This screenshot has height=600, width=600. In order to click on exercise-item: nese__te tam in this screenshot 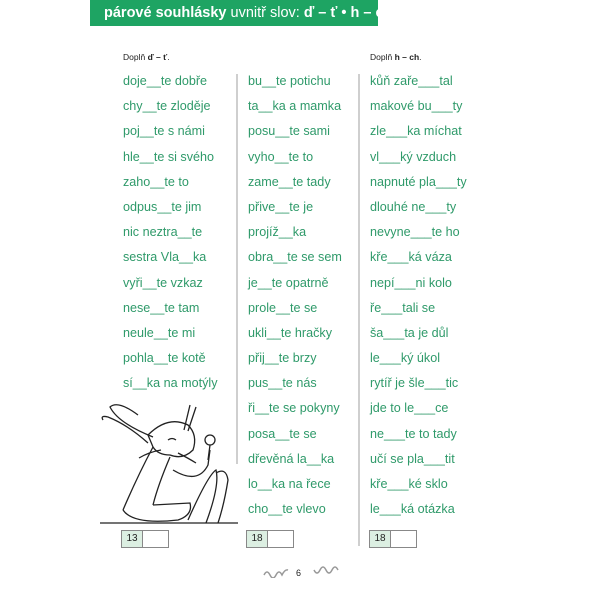, I will do `click(161, 307)`.